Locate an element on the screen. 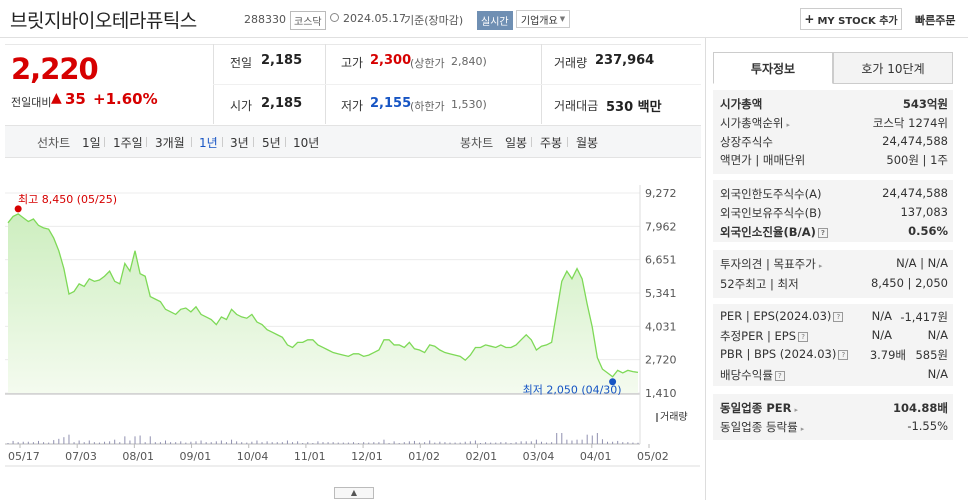 The width and height of the screenshot is (968, 500). chart-collapse-button: ▲ is located at coordinates (354, 493).